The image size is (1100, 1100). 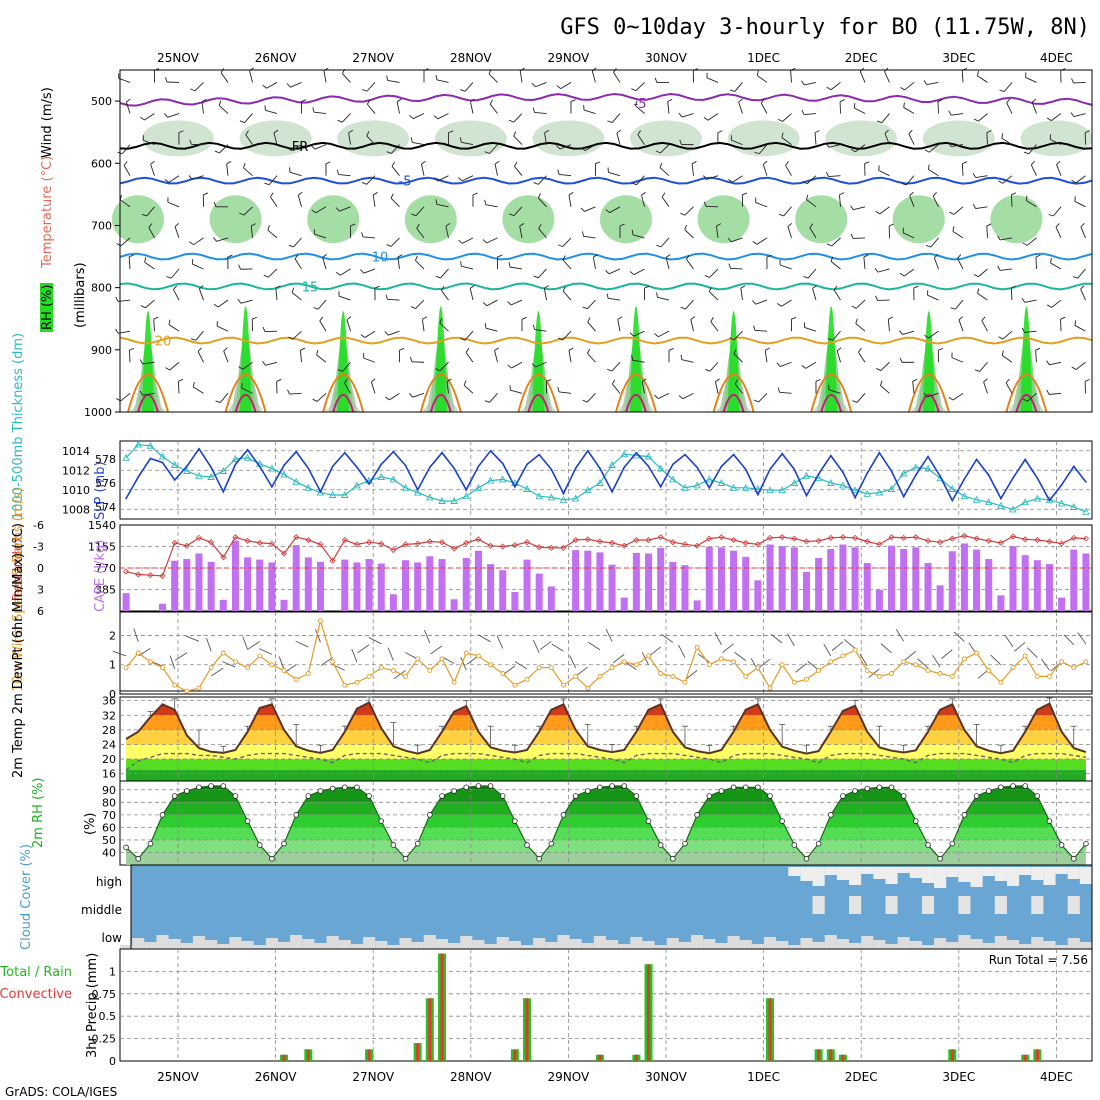 What do you see at coordinates (310, 287) in the screenshot?
I see `contour-label: 15` at bounding box center [310, 287].